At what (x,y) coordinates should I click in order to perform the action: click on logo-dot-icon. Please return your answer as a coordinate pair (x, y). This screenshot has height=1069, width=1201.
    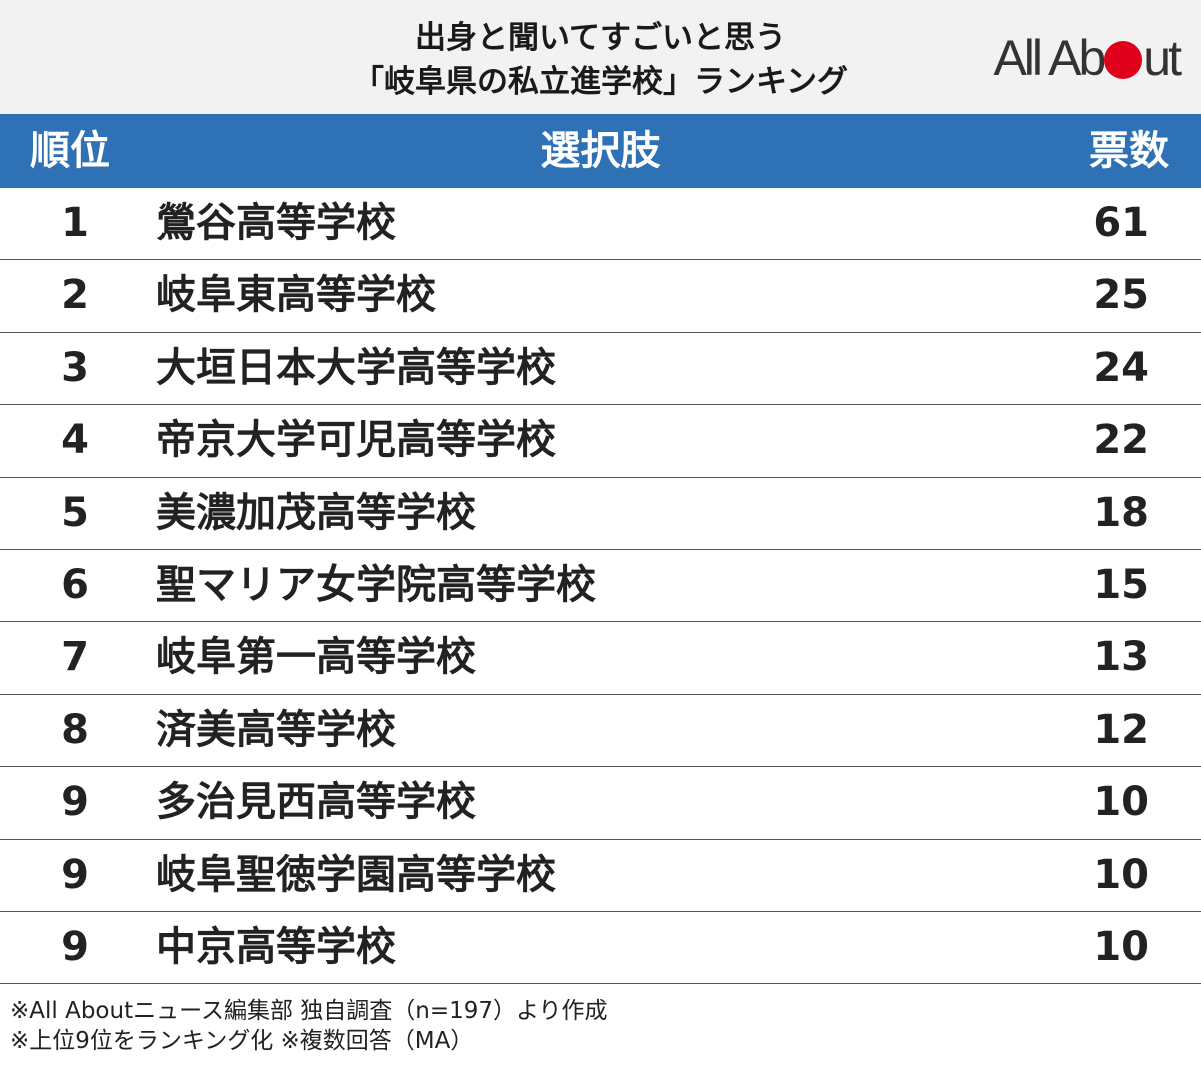
    Looking at the image, I should click on (1123, 60).